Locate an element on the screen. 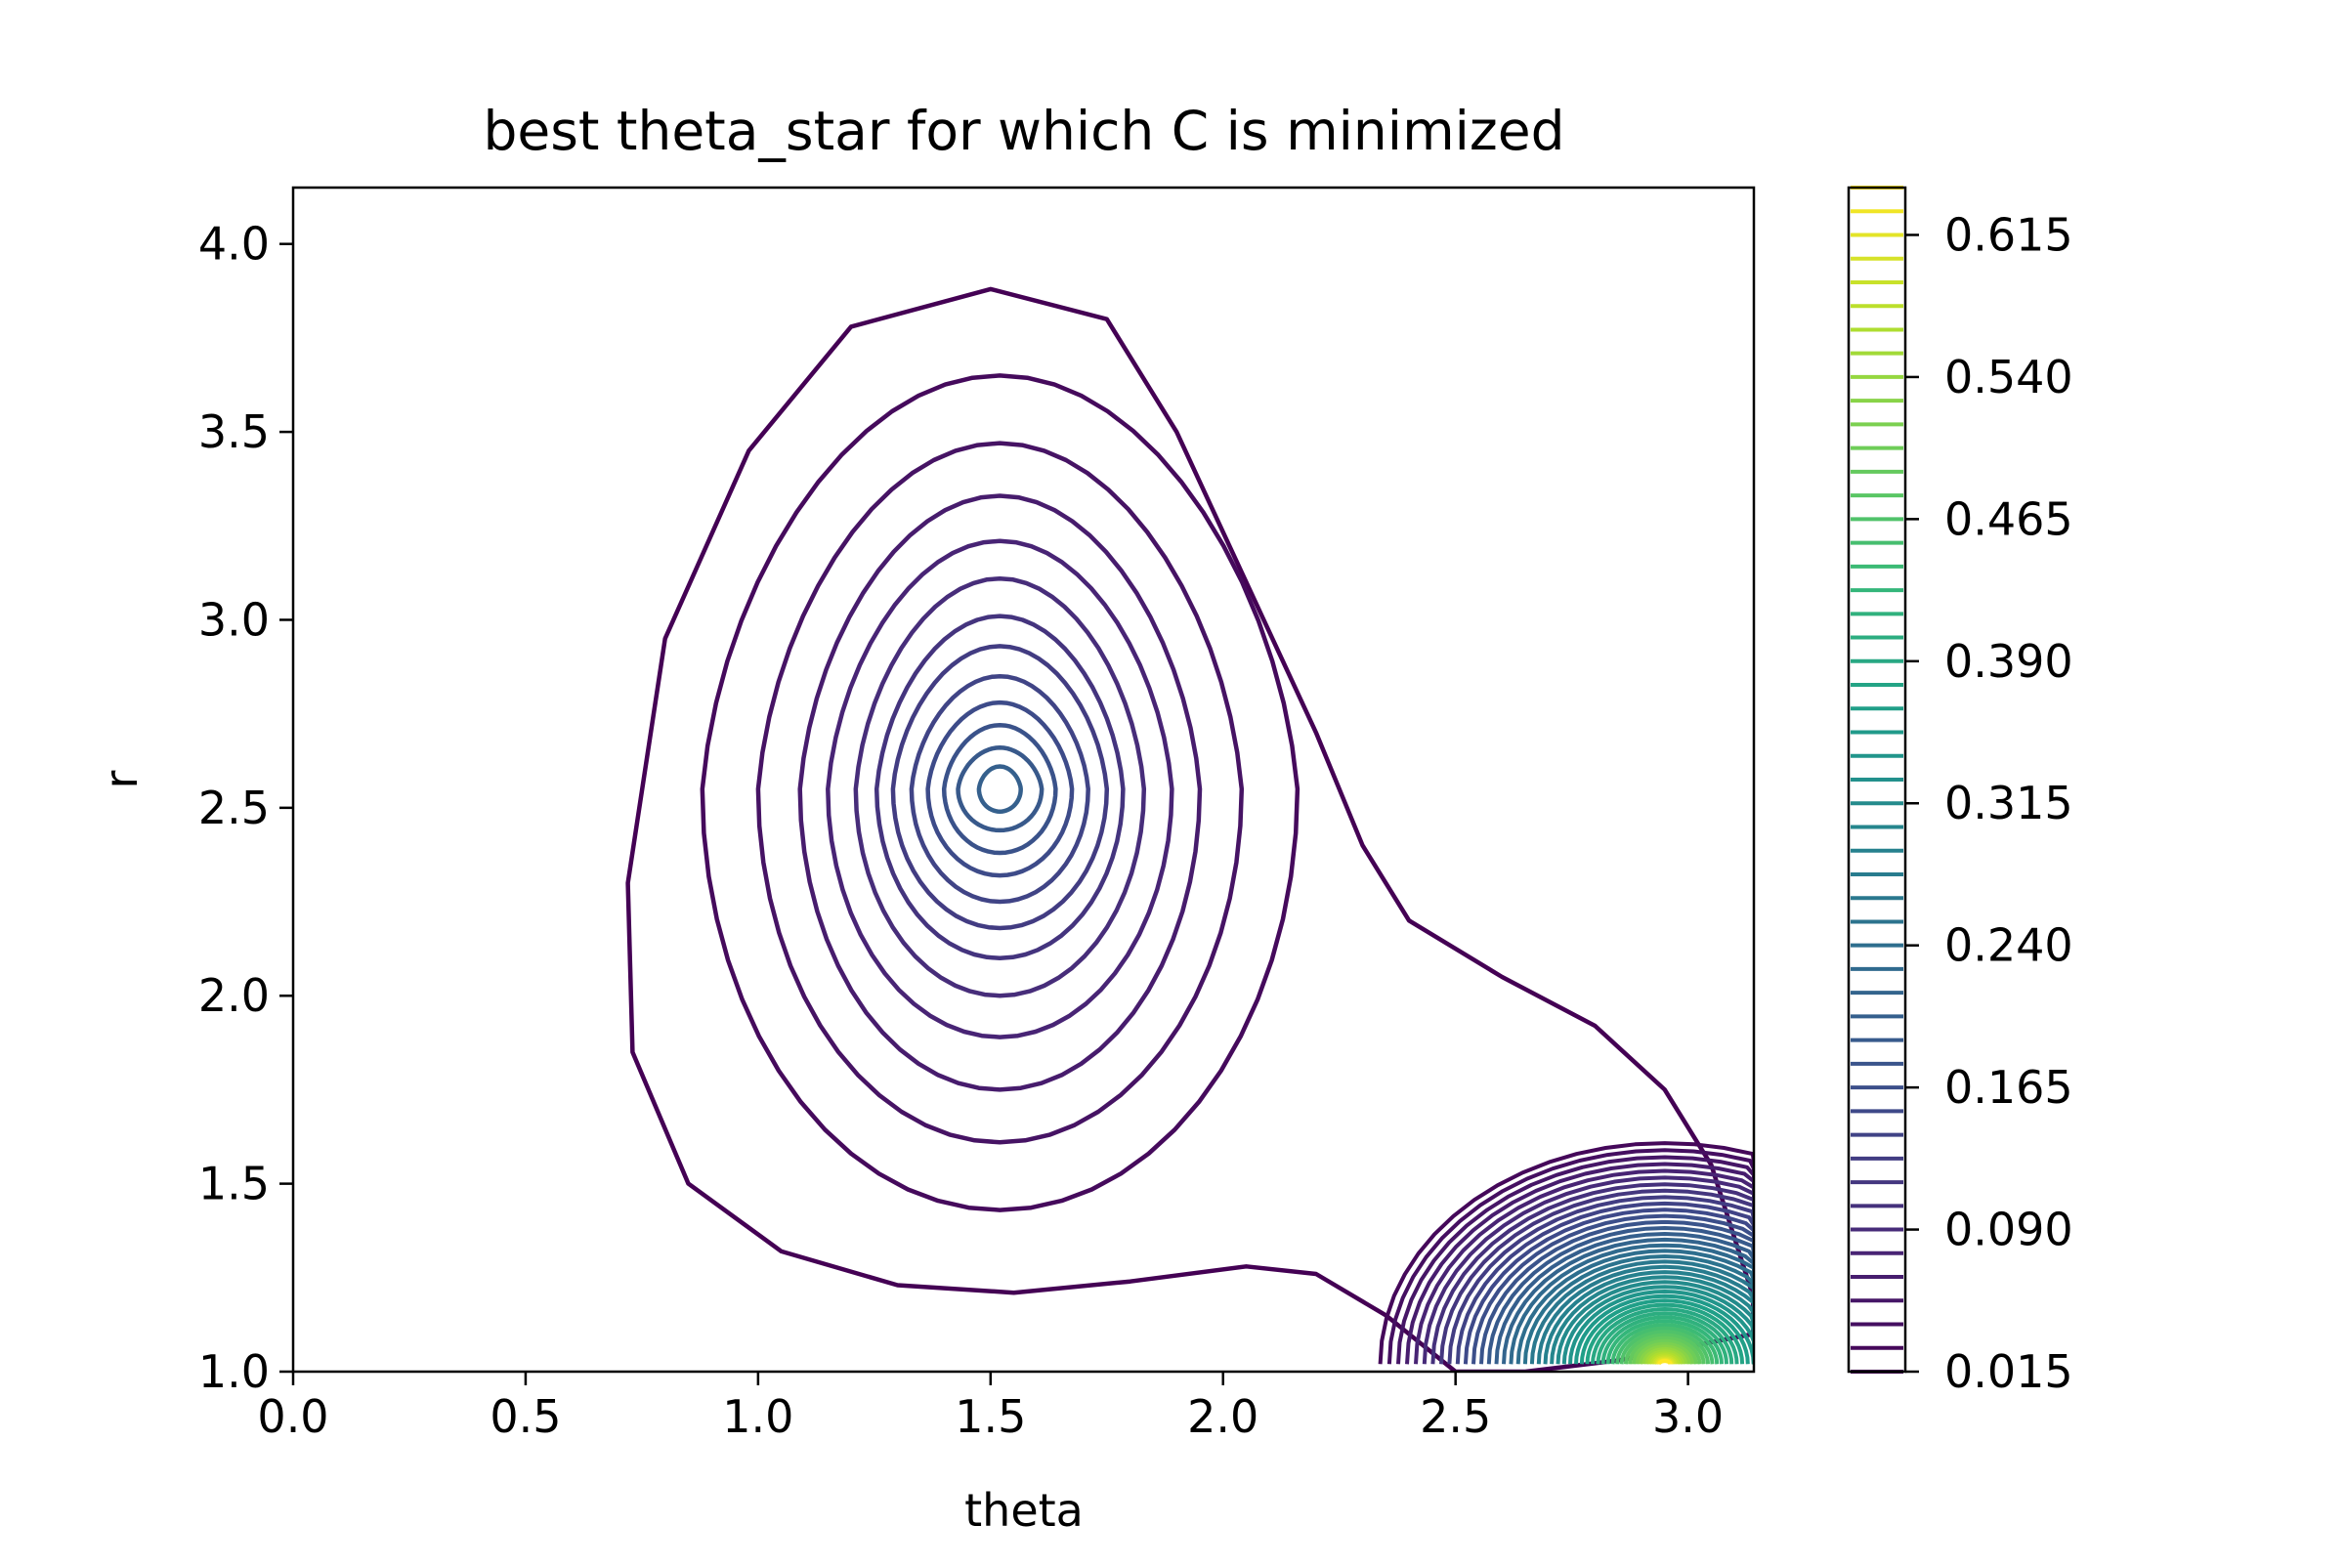 This screenshot has height=1568, width=2345. y-tick-label: 4.0 is located at coordinates (234, 244).